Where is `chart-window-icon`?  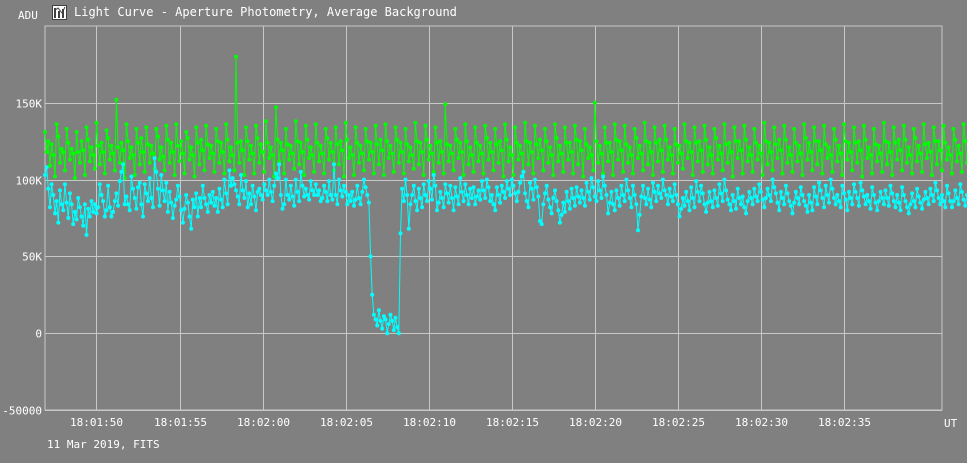
chart-window-icon is located at coordinates (59, 12).